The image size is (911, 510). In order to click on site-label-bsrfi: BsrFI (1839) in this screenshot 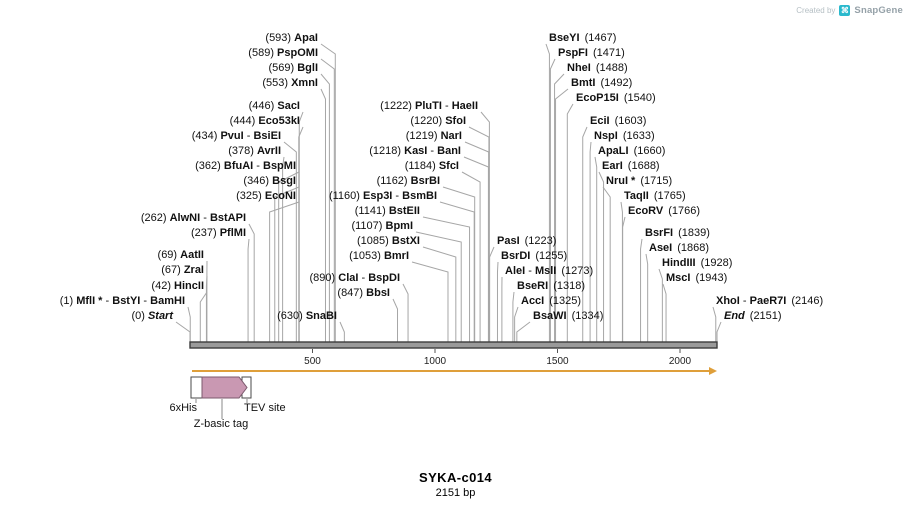, I will do `click(677, 233)`.